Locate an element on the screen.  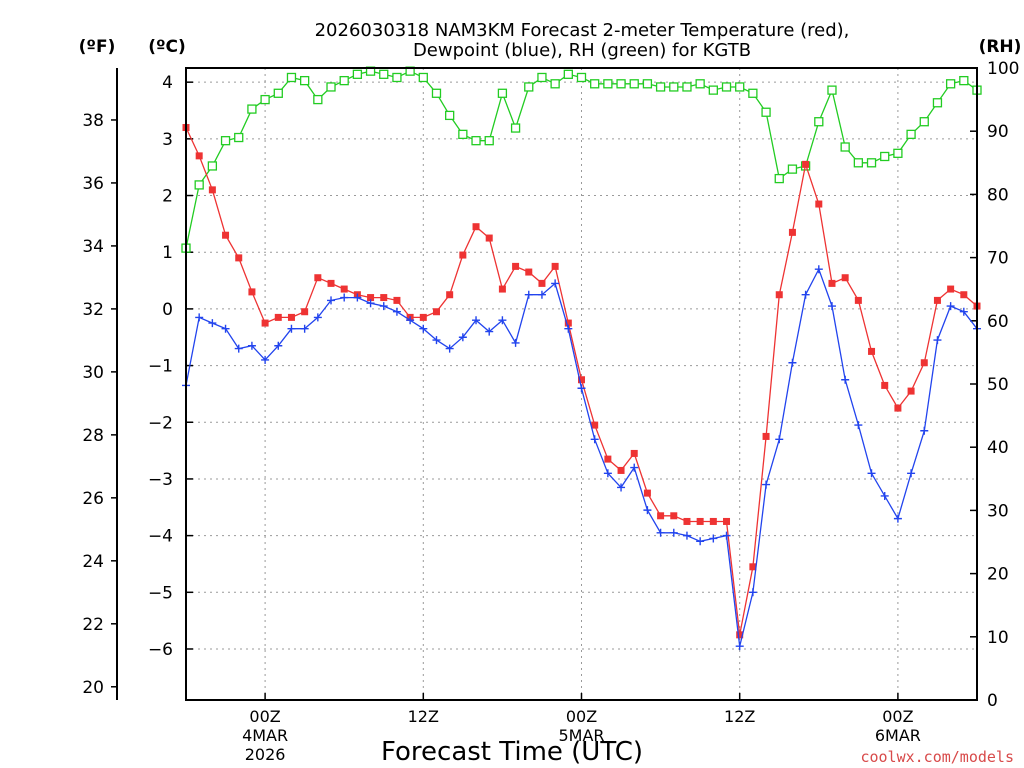
chart-title-line2: Dewpoint (blue), RH (green) for KGTB is located at coordinates (582, 50).